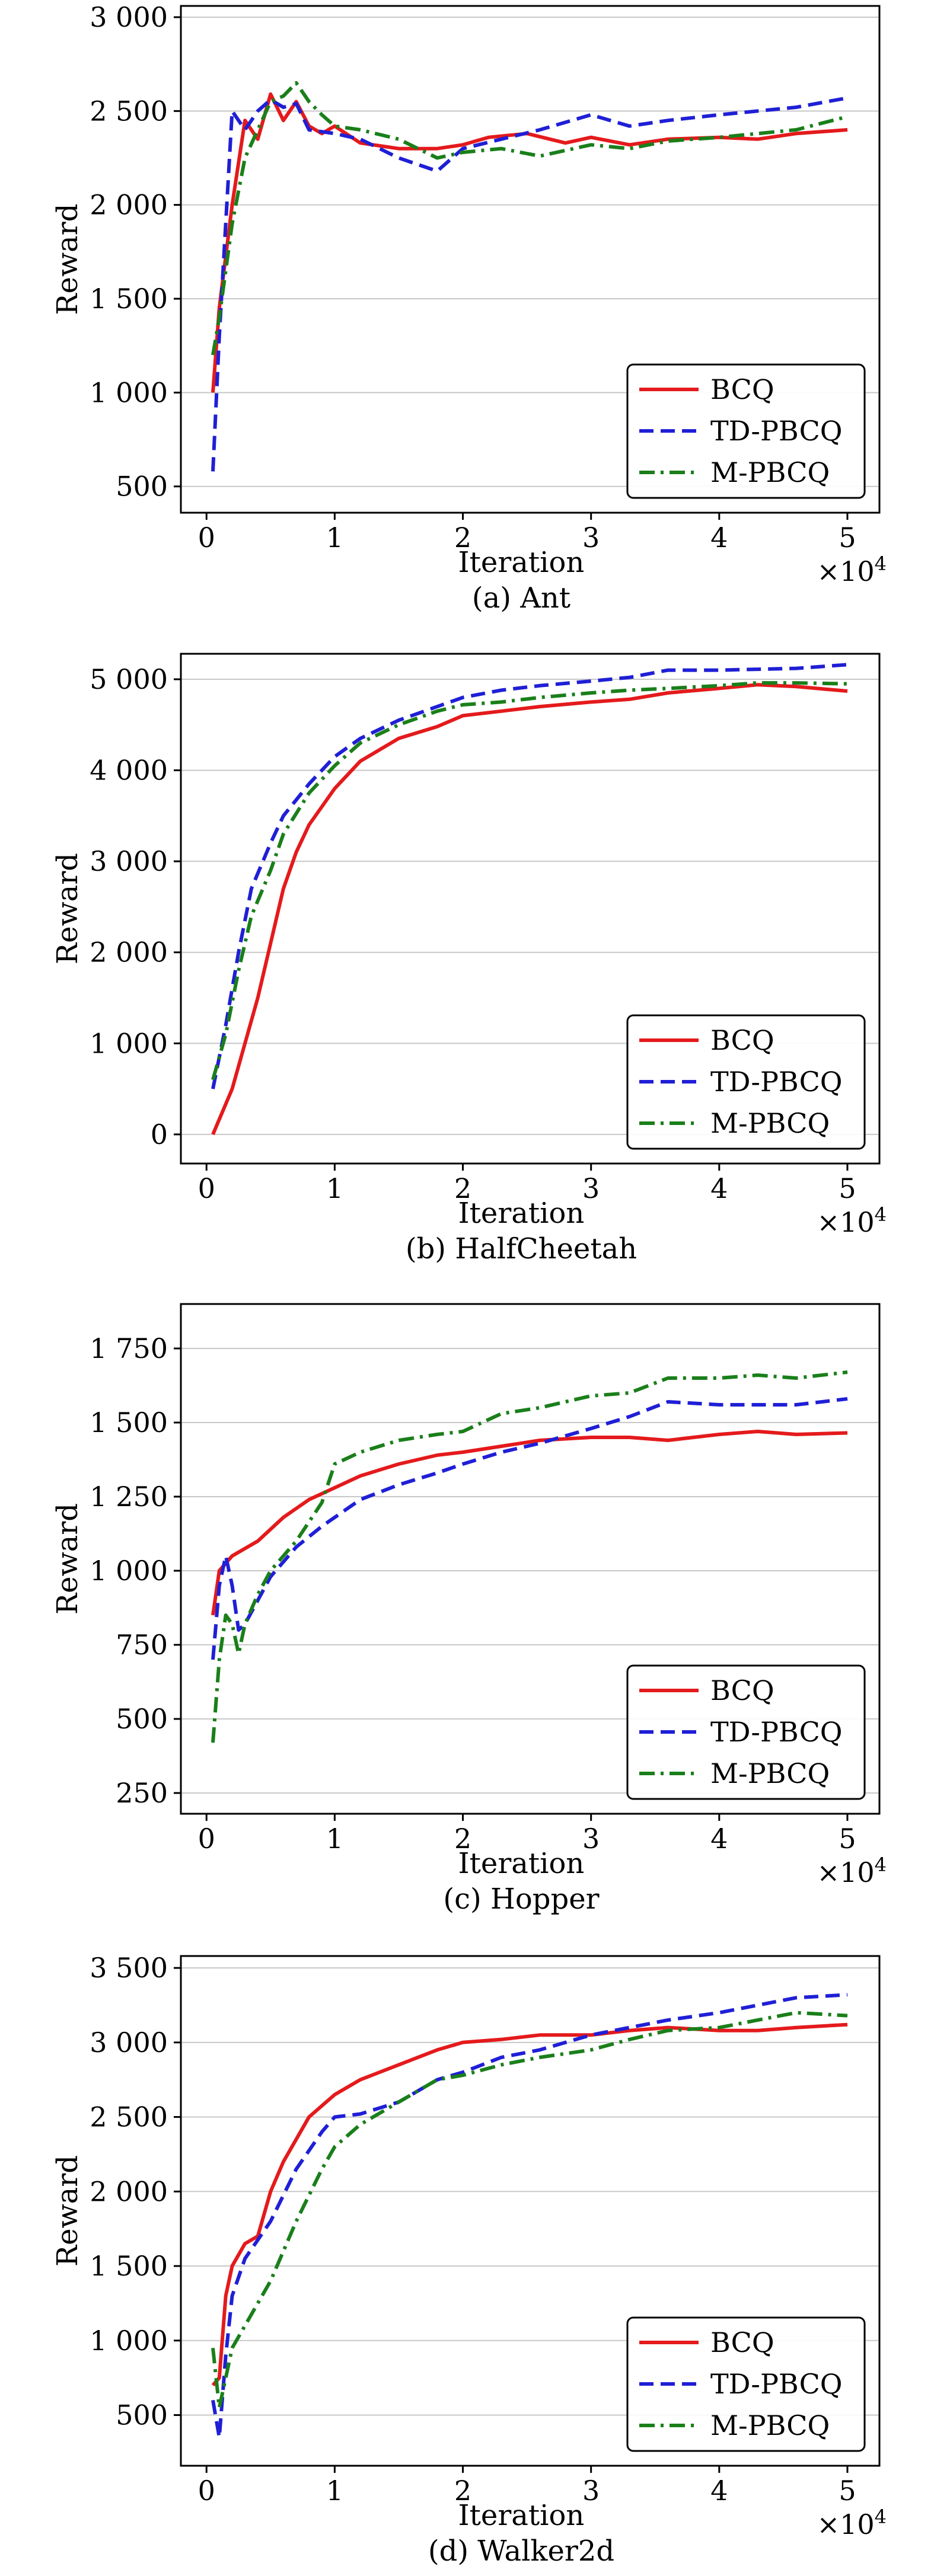  What do you see at coordinates (521, 1899) in the screenshot?
I see `panel-caption: (c) Hopper` at bounding box center [521, 1899].